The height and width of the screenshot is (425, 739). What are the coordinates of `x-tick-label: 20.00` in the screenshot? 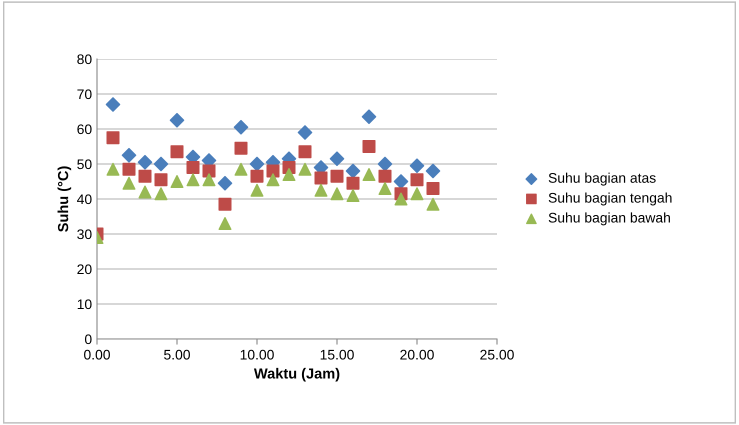 It's located at (417, 355).